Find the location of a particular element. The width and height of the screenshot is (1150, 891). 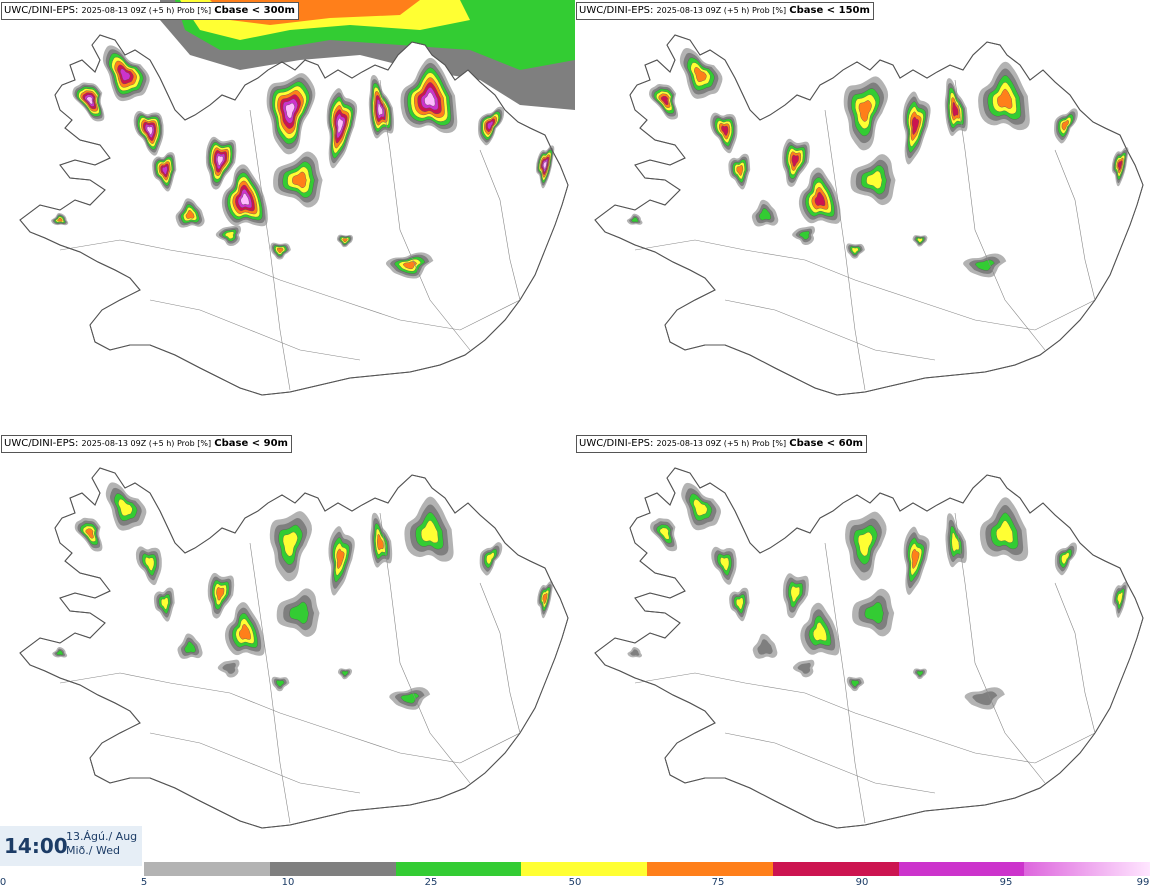

legend-tick-label: 99 is located at coordinates (1143, 882).